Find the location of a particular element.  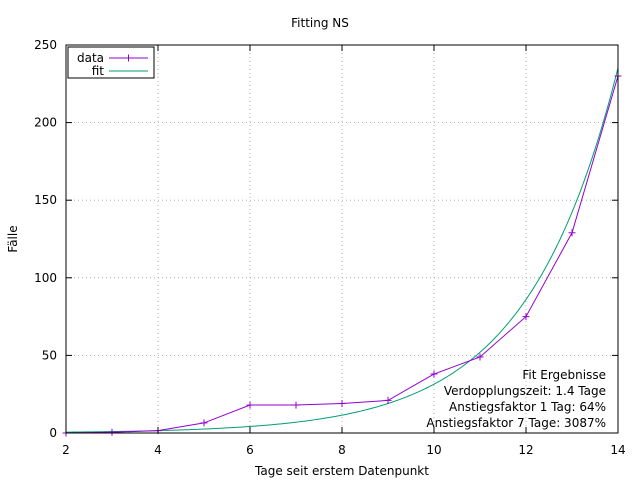

legend-marker-data is located at coordinates (128, 58).